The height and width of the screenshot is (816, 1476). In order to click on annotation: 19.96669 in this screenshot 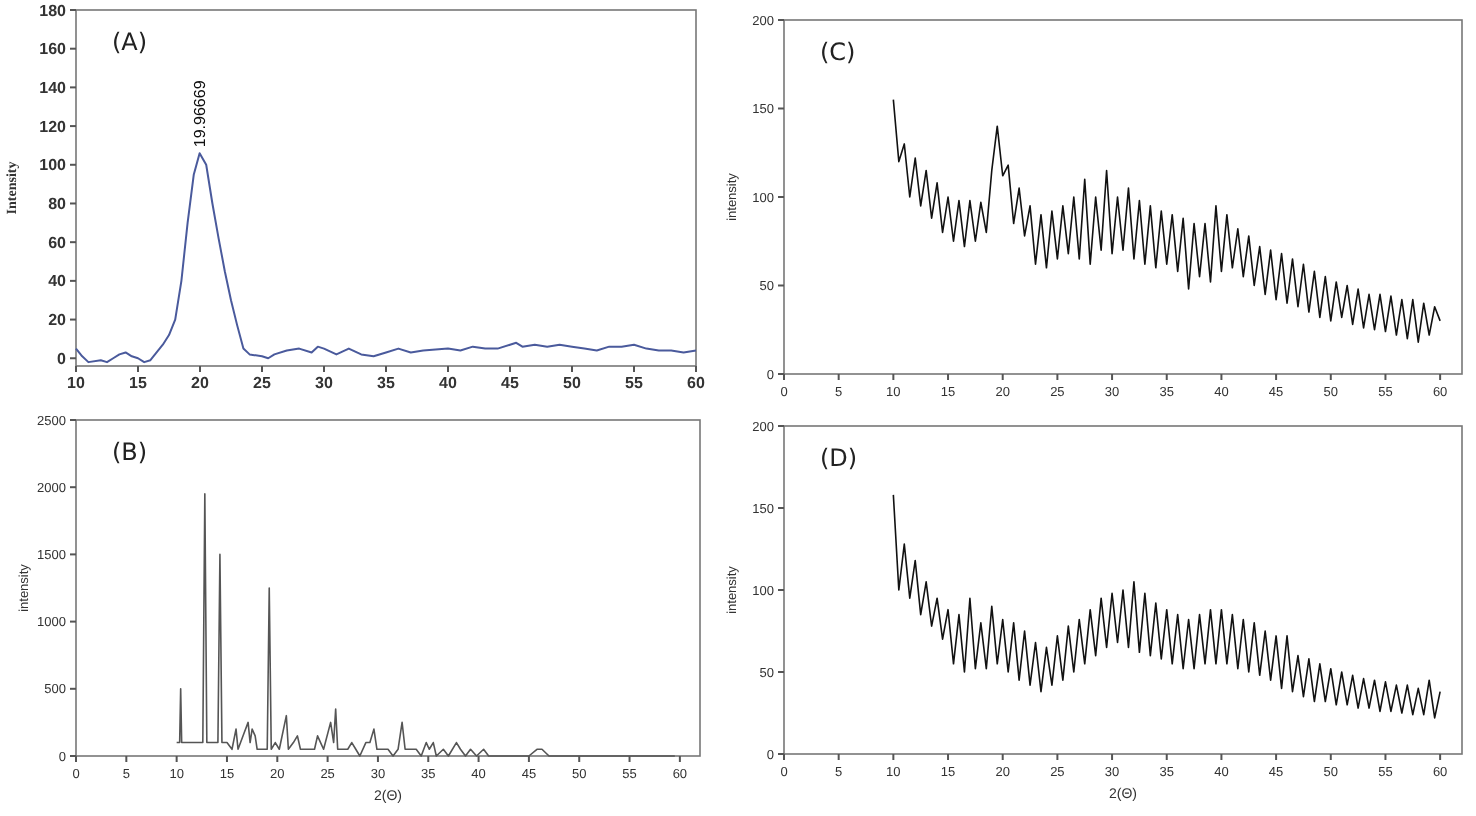, I will do `click(200, 113)`.